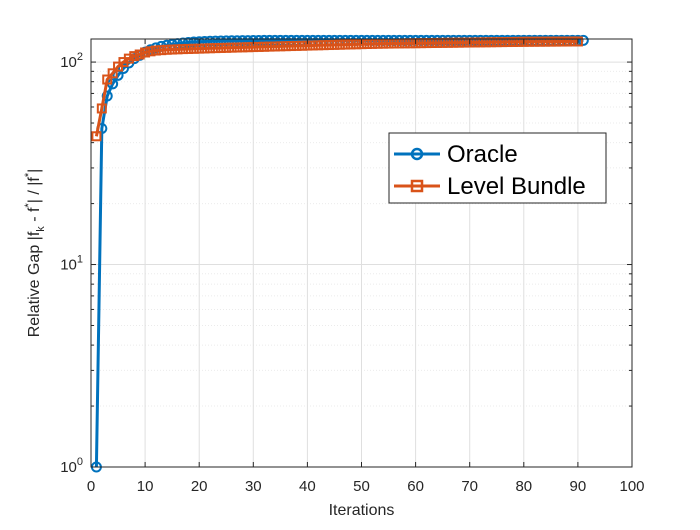 This screenshot has height=530, width=700. I want to click on x-tick-label: 40, so click(307, 486).